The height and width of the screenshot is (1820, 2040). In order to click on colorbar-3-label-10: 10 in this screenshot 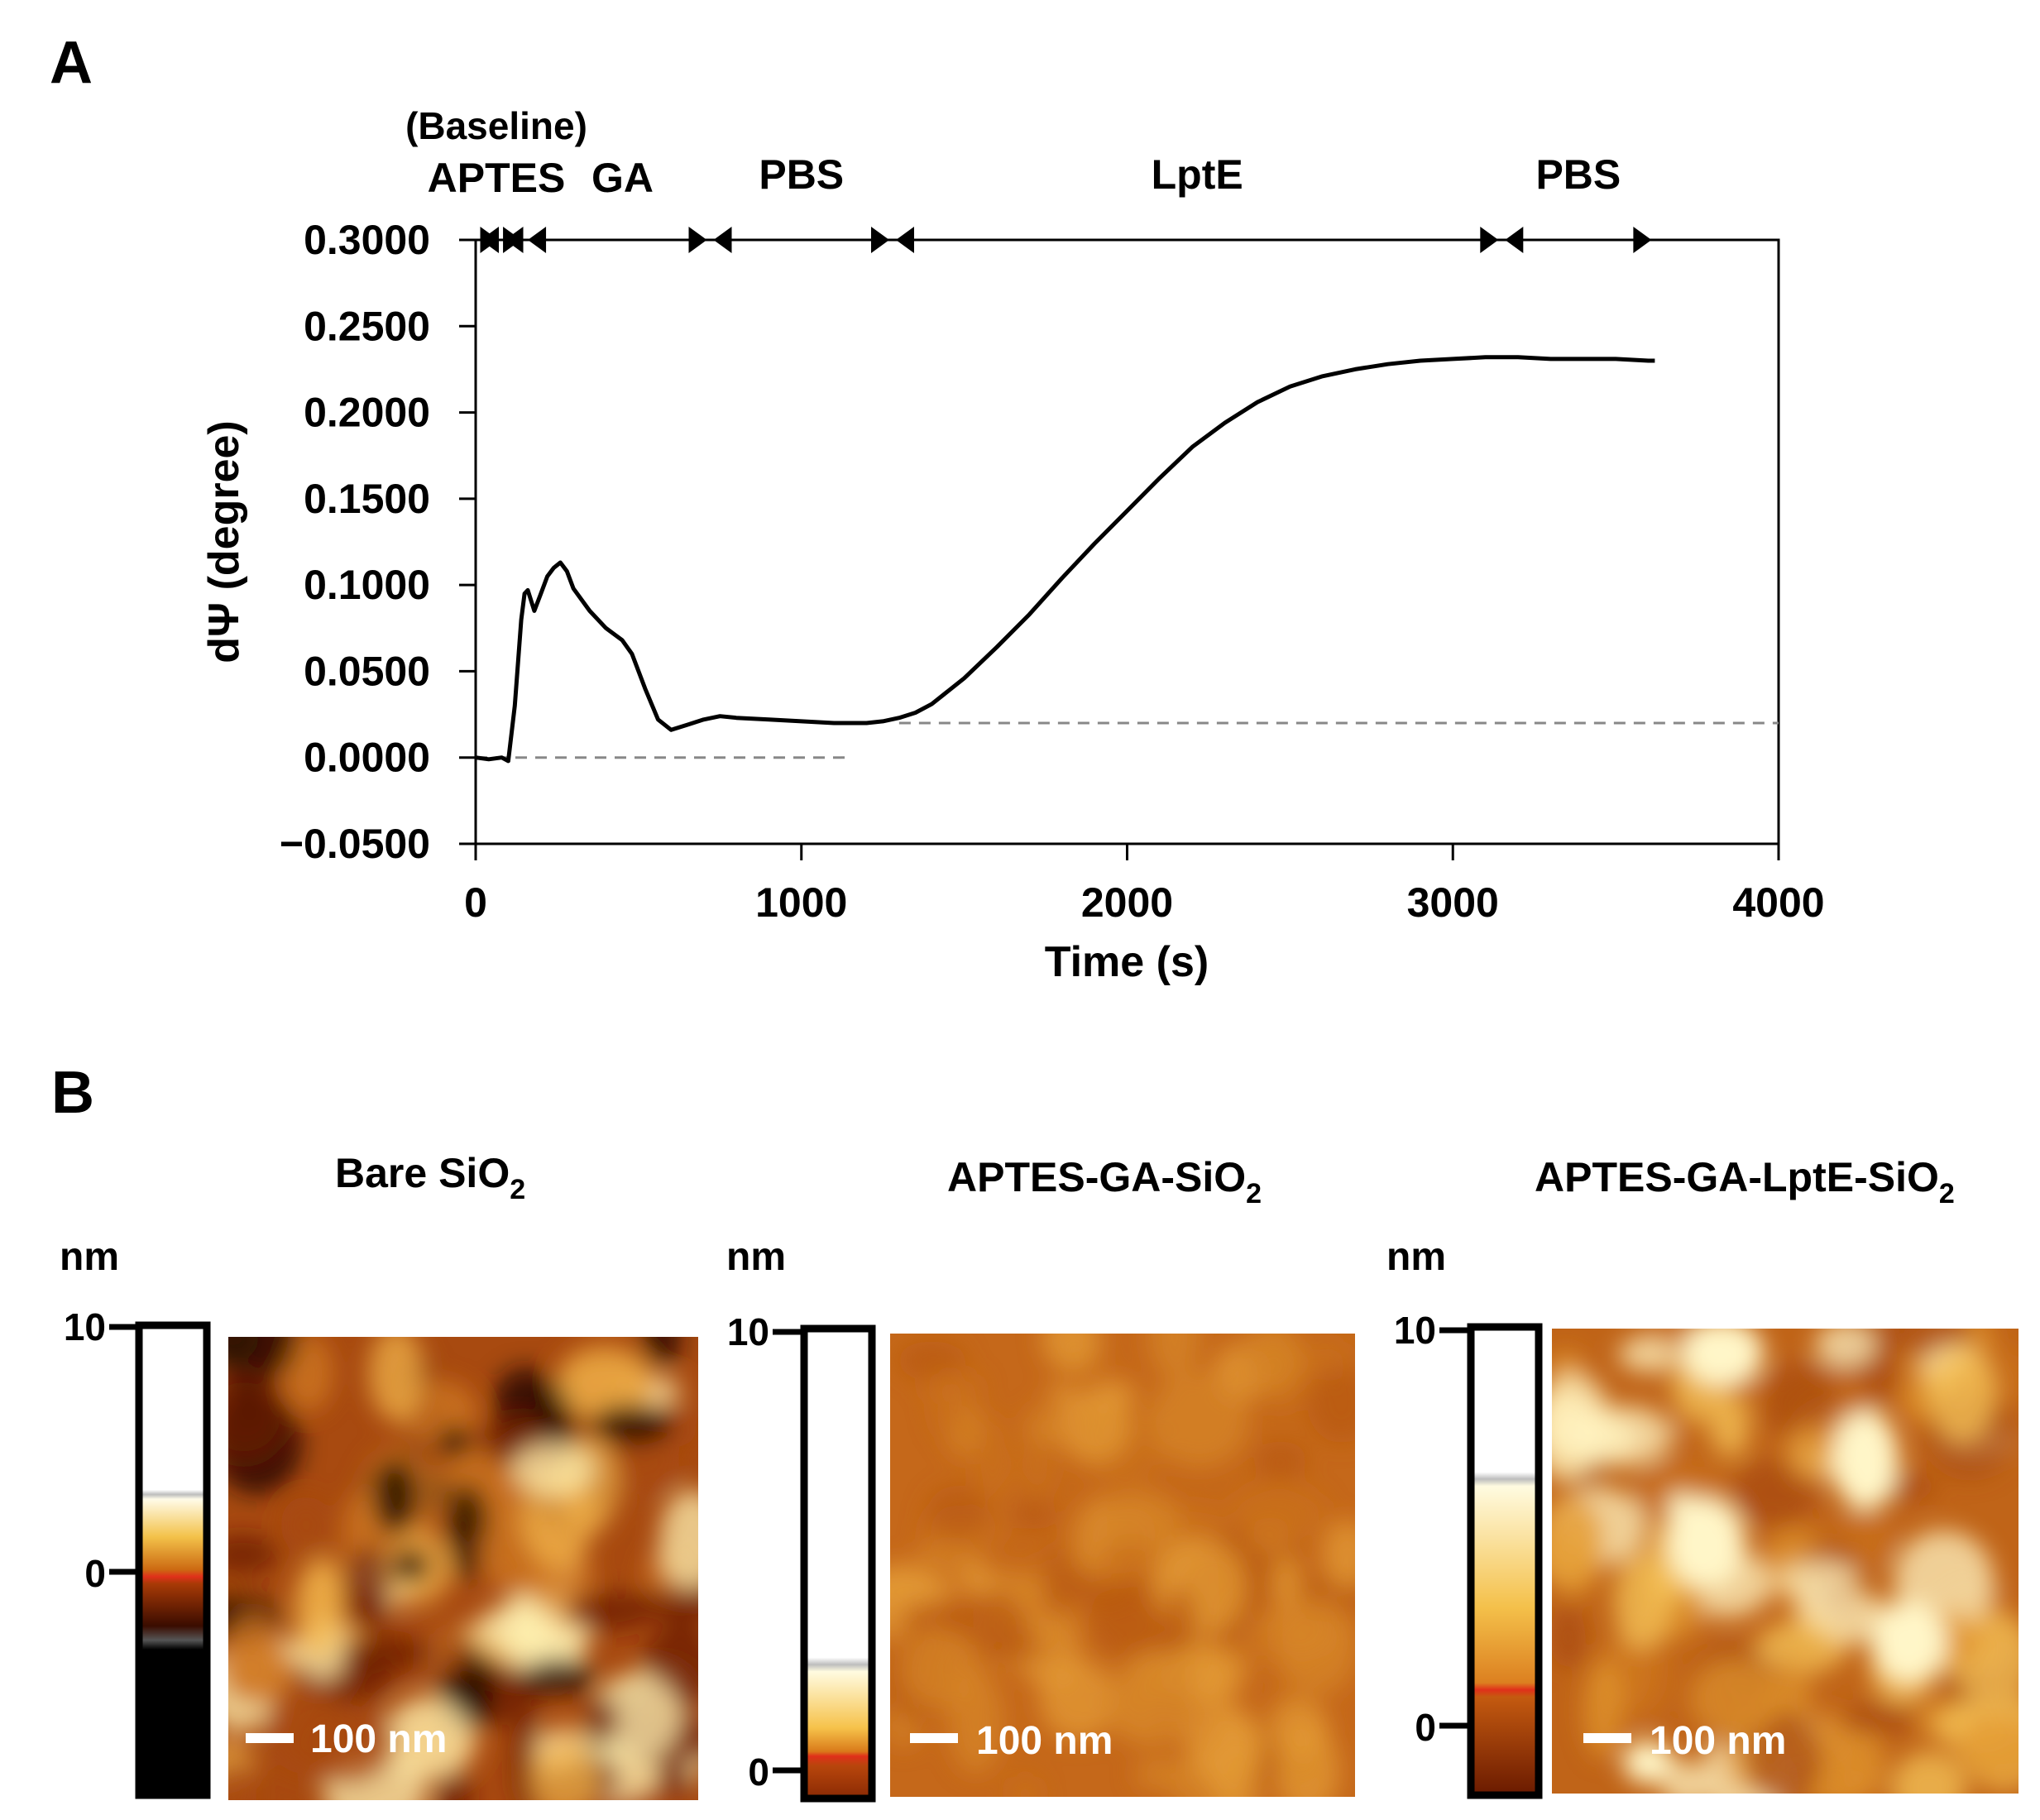, I will do `click(1415, 1330)`.